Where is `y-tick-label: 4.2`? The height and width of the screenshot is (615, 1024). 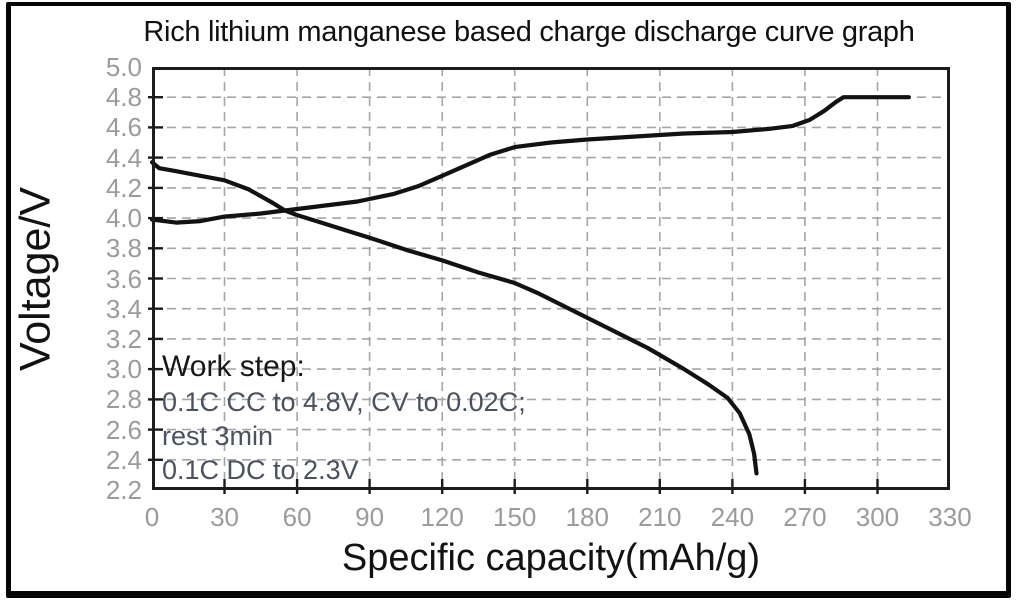
y-tick-label: 4.2 is located at coordinates (123, 187).